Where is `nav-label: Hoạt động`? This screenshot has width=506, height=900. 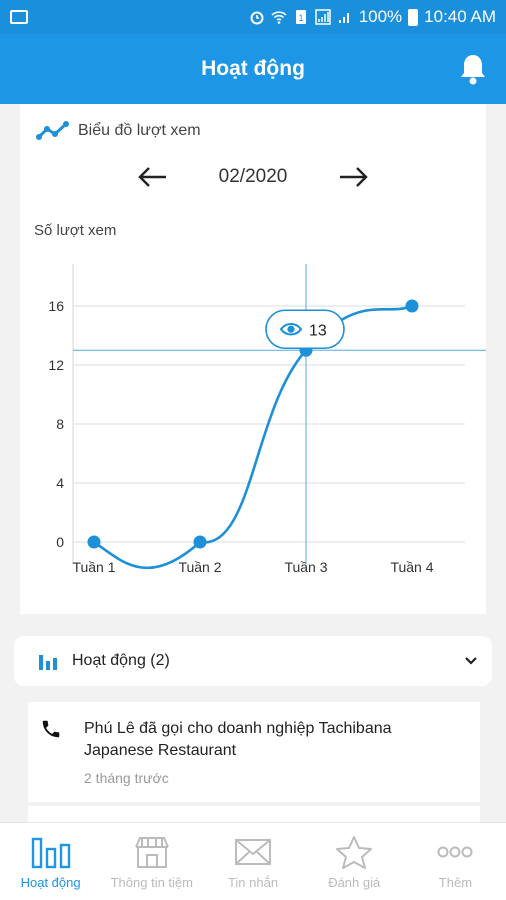 nav-label: Hoạt động is located at coordinates (50, 882).